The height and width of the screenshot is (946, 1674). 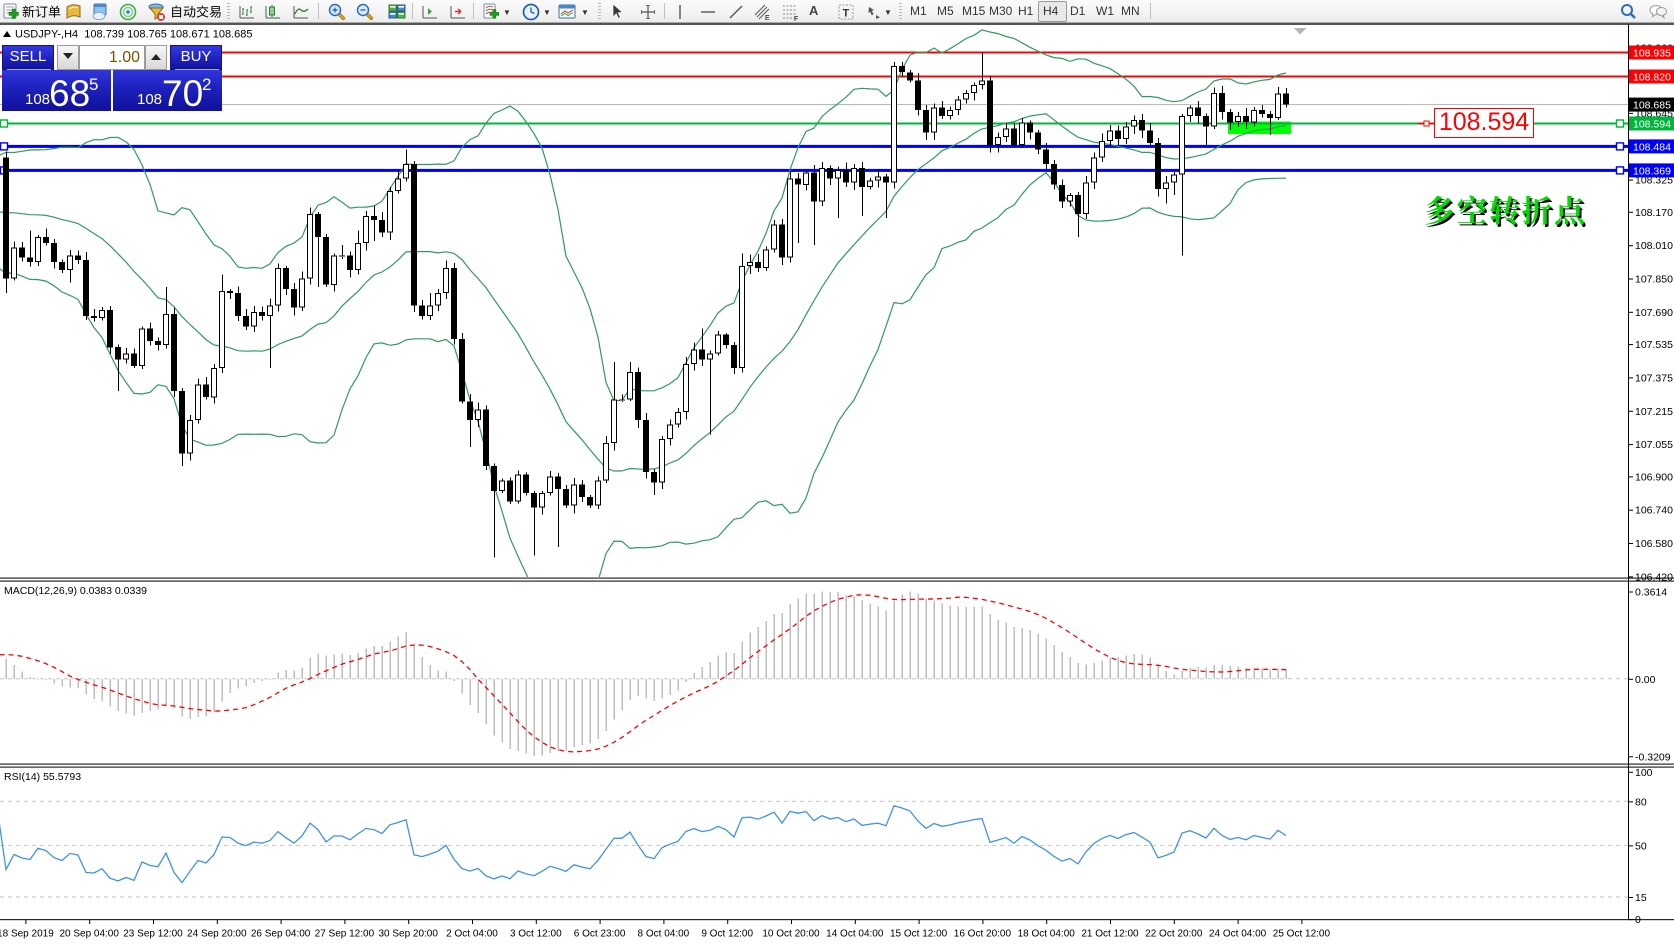 I want to click on svg-text: 27 Sep 12:00, so click(x=345, y=934).